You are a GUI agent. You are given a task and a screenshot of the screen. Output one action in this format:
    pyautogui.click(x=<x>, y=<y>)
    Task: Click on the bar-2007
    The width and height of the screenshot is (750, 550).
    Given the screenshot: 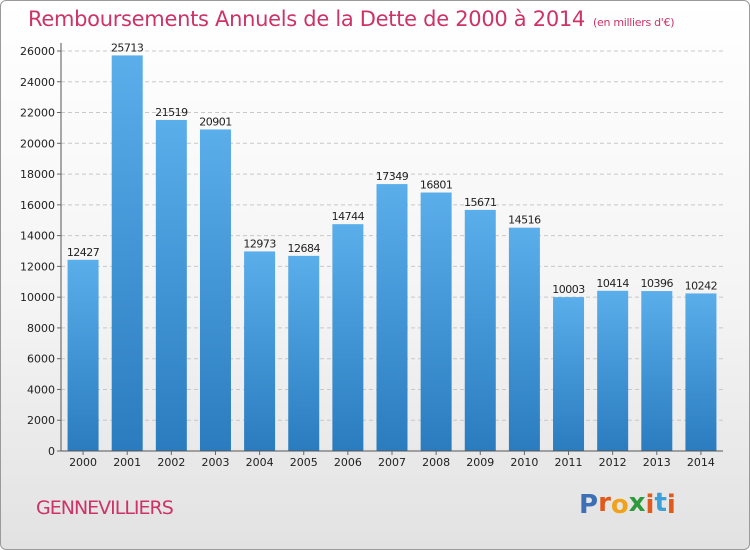 What is the action you would take?
    pyautogui.click(x=392, y=318)
    